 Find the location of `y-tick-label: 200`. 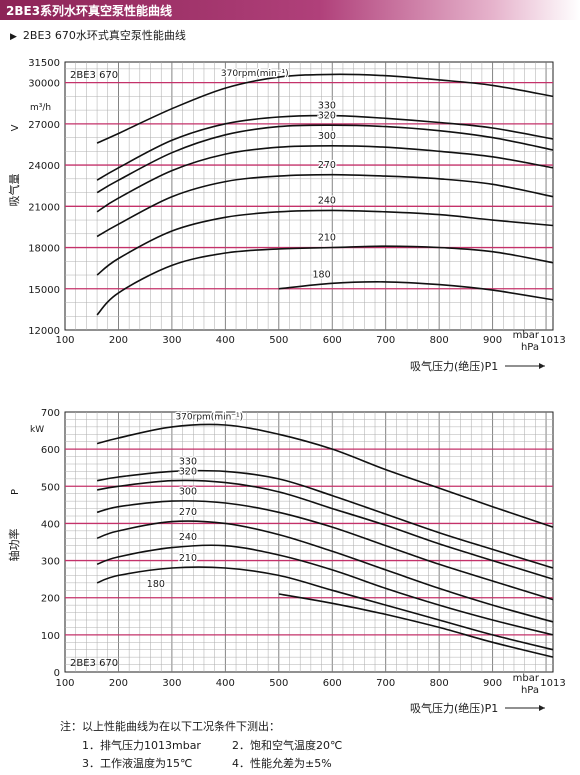

y-tick-label: 200 is located at coordinates (50, 599).